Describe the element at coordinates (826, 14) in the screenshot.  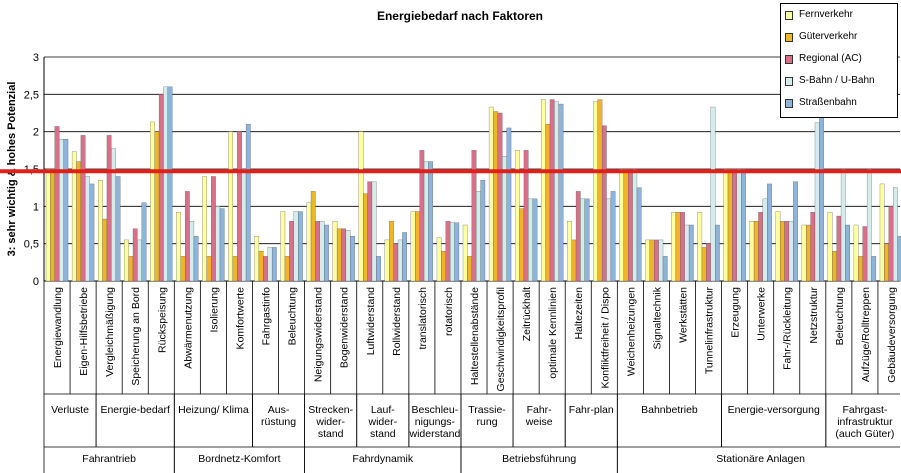
I see `legend-label: Fernverkehr` at that location.